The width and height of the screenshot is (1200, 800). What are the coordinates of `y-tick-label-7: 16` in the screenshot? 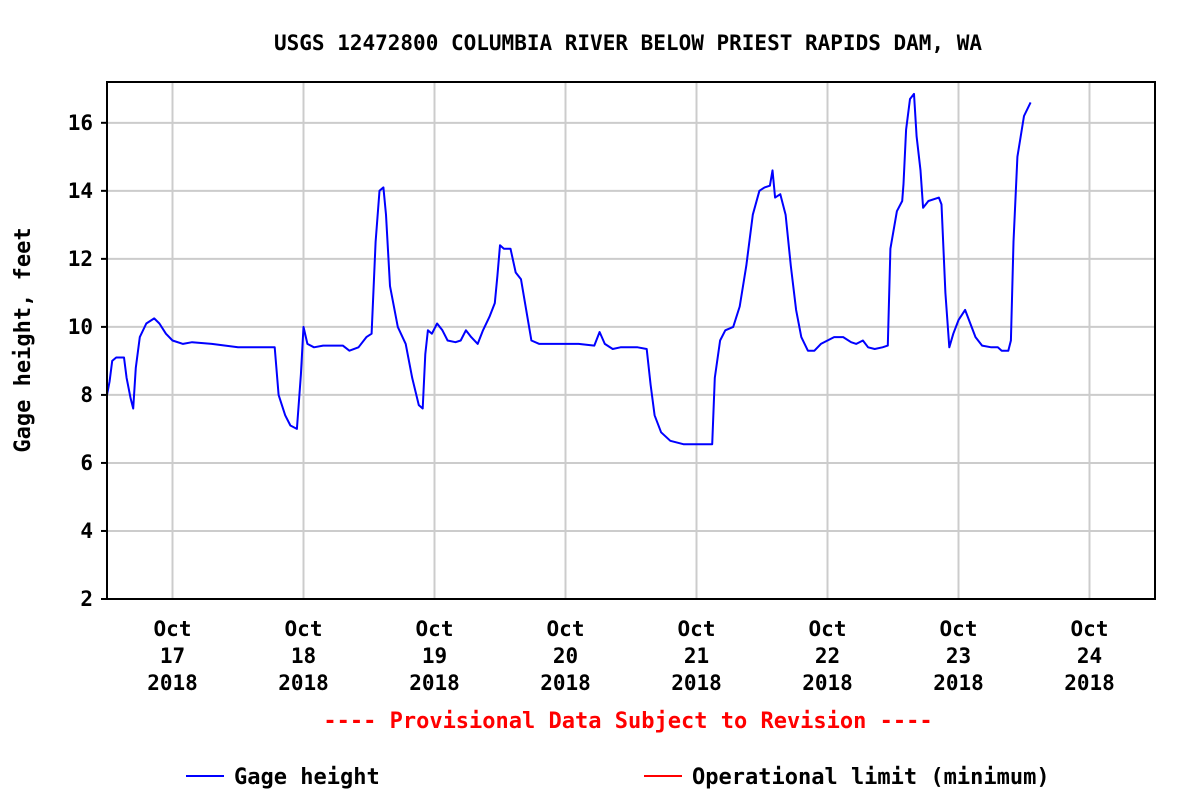 It's located at (80, 123).